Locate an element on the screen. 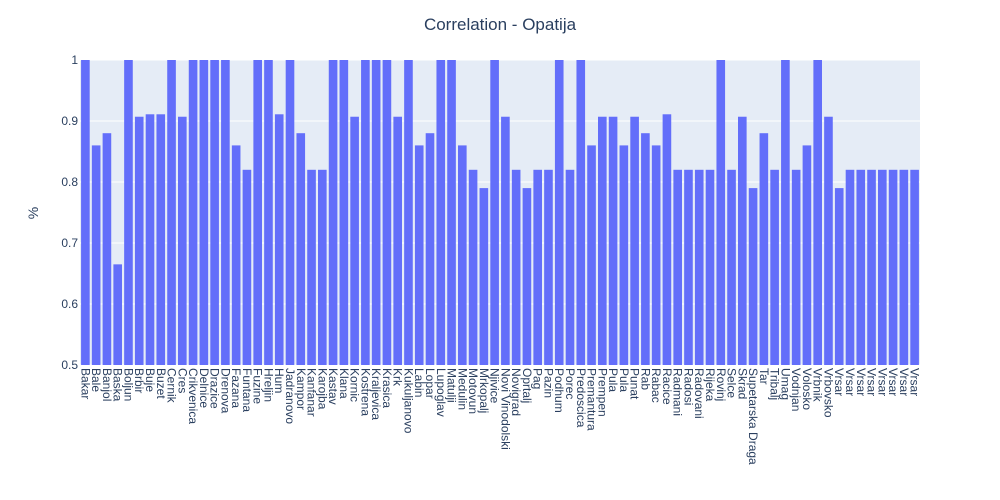 The image size is (1000, 500). x-tick-label: Pag is located at coordinates (538, 378).